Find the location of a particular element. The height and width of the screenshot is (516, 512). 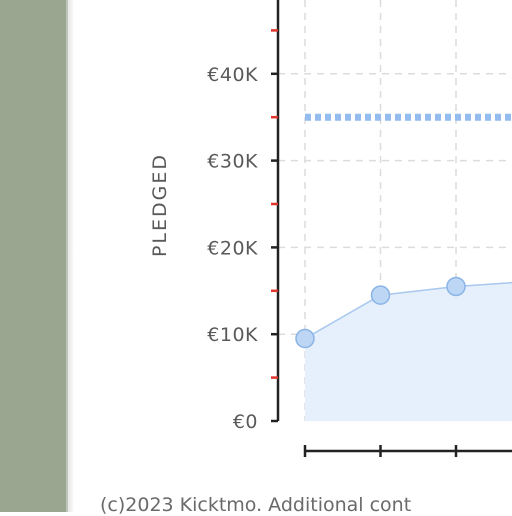

series-area-fill is located at coordinates (408, 351).